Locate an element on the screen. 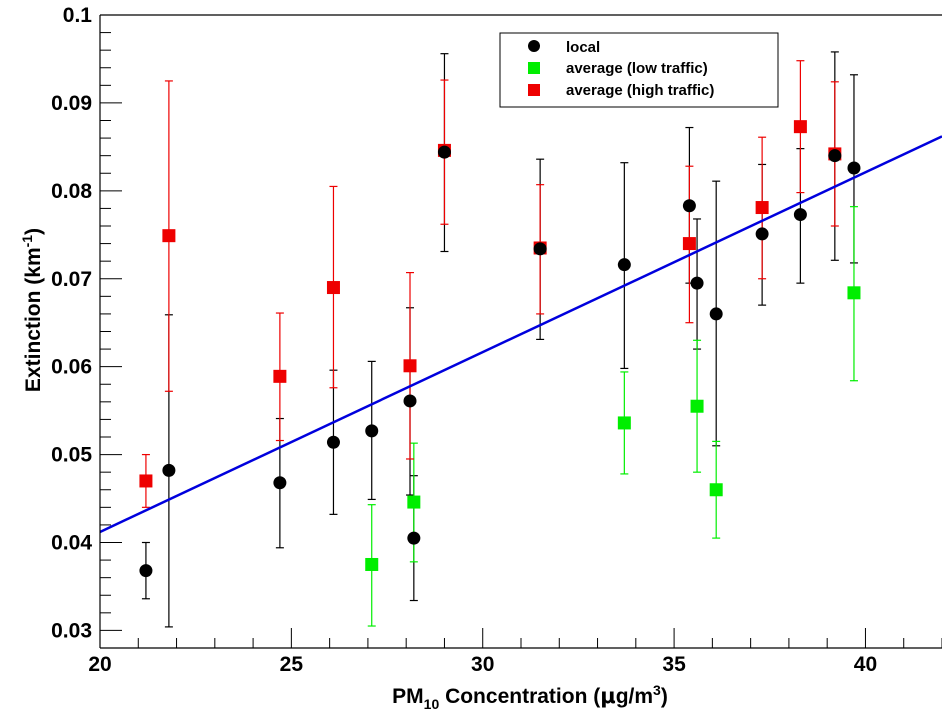 The height and width of the screenshot is (717, 942). x-tick-label: 30 is located at coordinates (482, 664).